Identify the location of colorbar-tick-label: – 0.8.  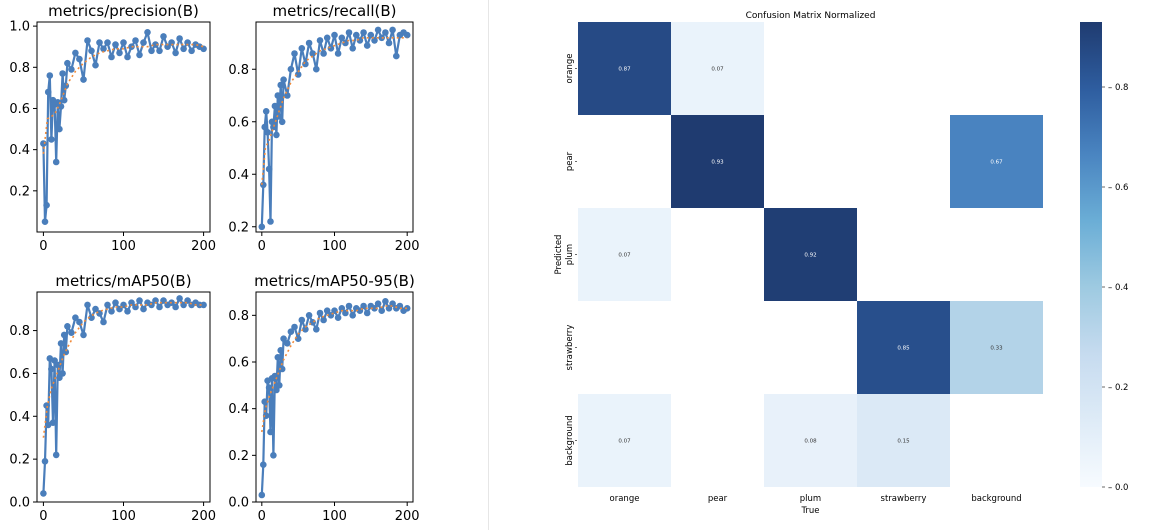
(1118, 88).